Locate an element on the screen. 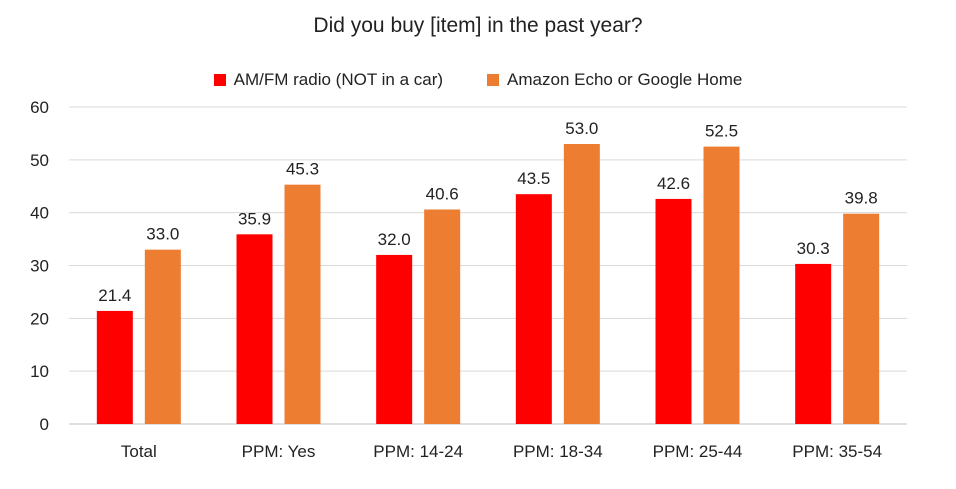 This screenshot has width=956, height=489. data-label-smart-speaker-ppm-yes: 45.3 is located at coordinates (302, 169).